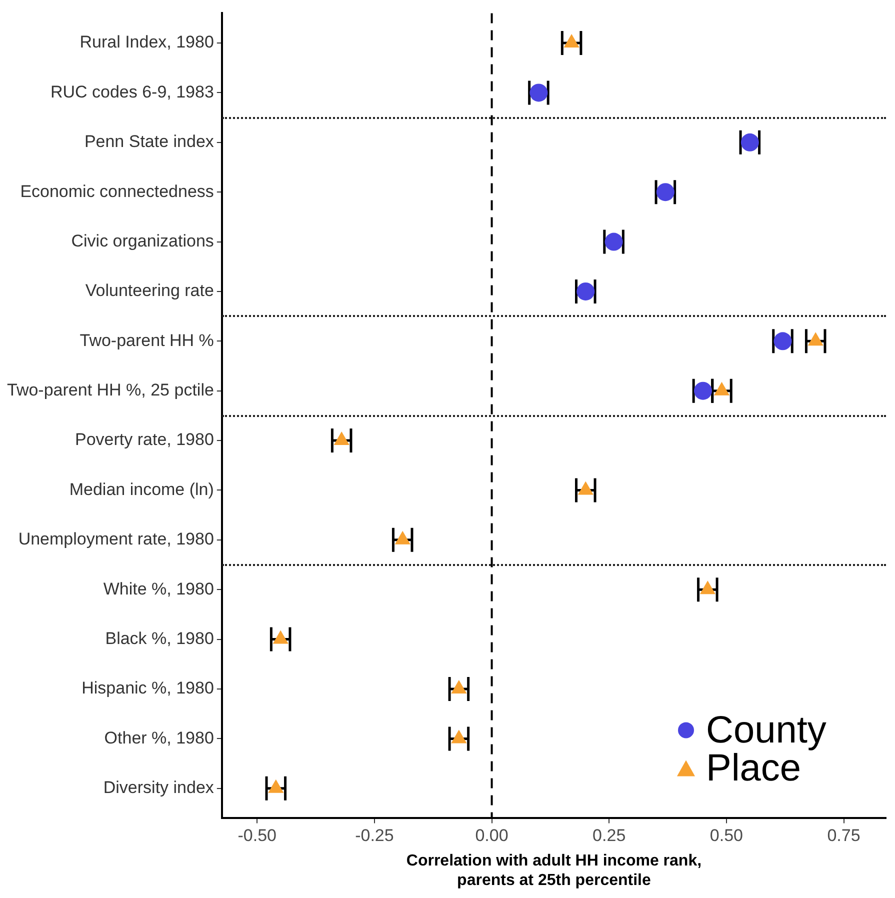  I want to click on x-tick-label: 0.75, so click(843, 836).